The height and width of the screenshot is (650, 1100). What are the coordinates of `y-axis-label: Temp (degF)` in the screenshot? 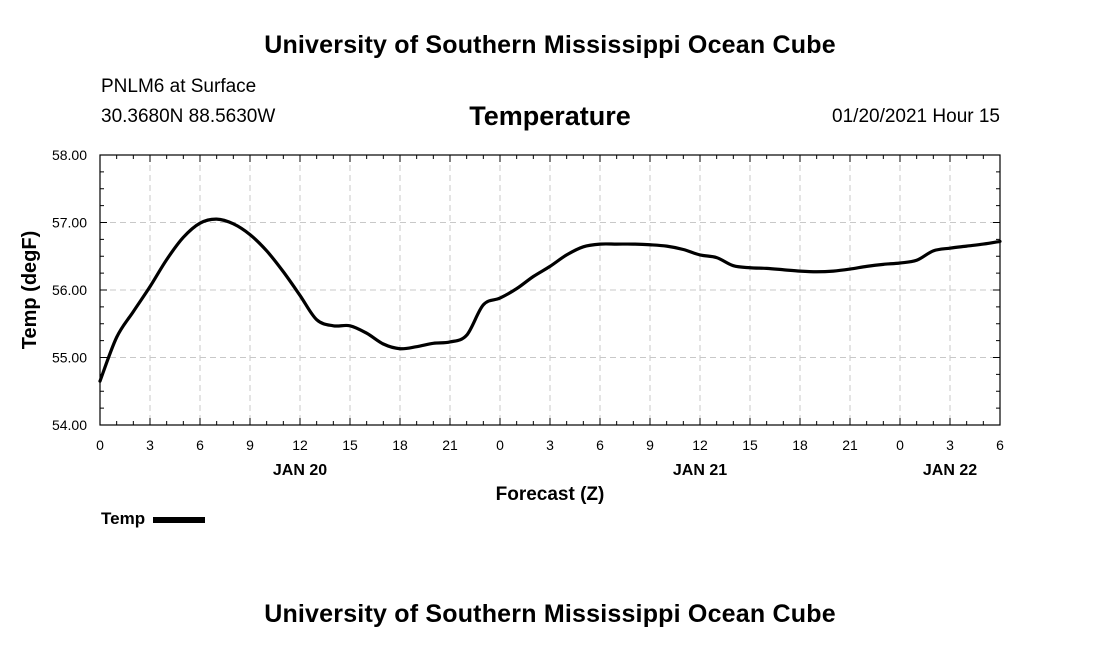 It's located at (30, 290).